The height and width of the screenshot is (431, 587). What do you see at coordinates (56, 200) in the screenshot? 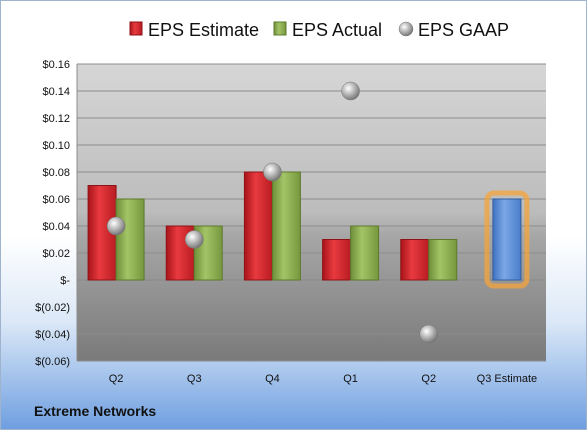
I see `y-tick-label: $0.06` at bounding box center [56, 200].